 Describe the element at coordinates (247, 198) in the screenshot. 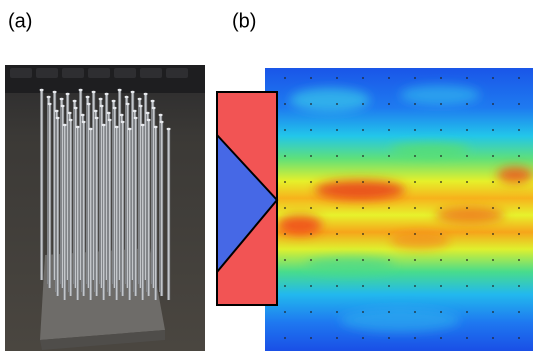

I see `source-diagram` at that location.